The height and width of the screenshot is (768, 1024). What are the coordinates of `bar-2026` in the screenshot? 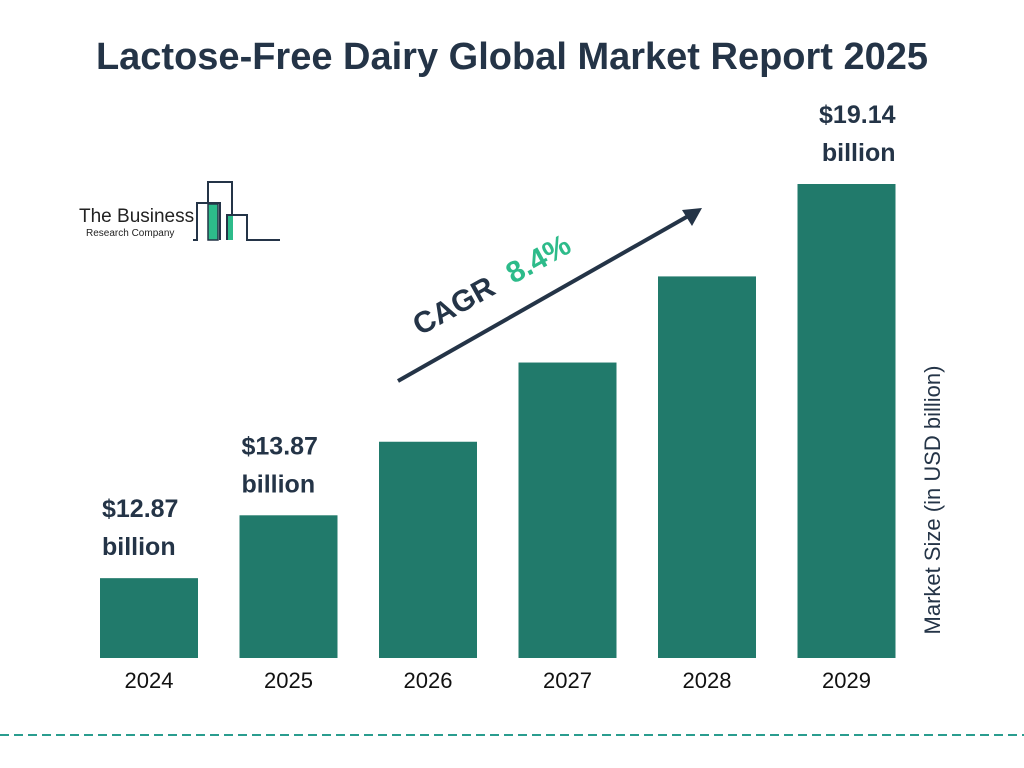 It's located at (428, 549).